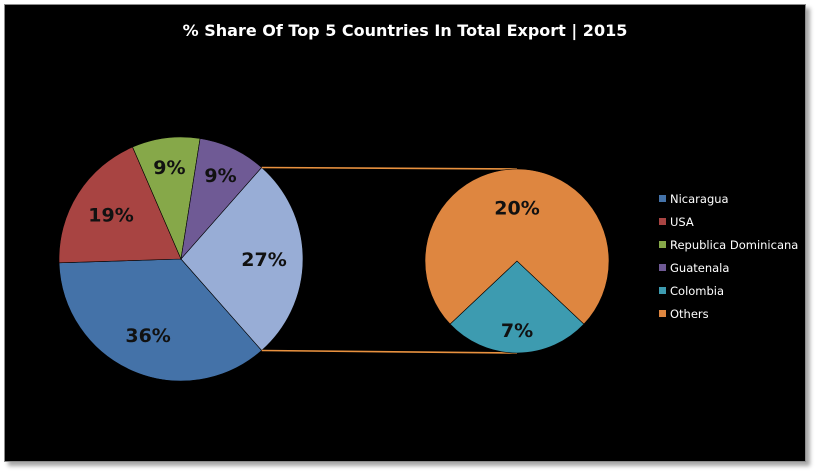 The image size is (820, 473). Describe the element at coordinates (517, 331) in the screenshot. I see `slice-label-colombia: 7%` at that location.